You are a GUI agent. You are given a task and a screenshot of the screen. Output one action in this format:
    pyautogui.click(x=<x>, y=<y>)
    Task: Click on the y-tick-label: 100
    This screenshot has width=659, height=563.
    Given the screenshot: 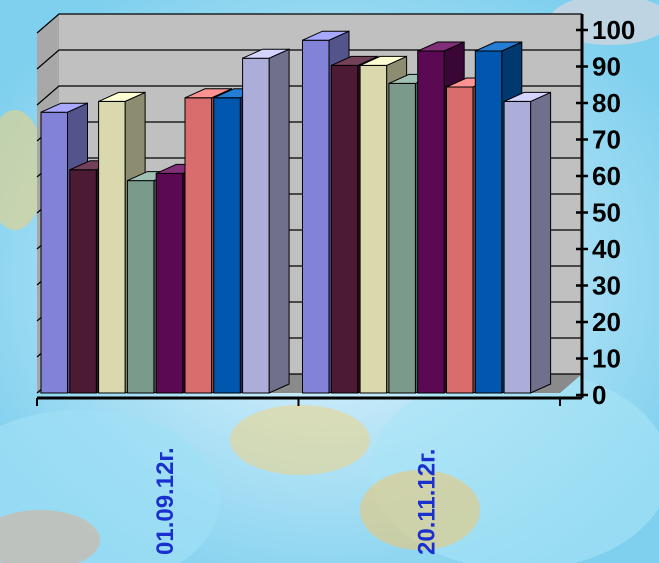 What is the action you would take?
    pyautogui.click(x=613, y=30)
    